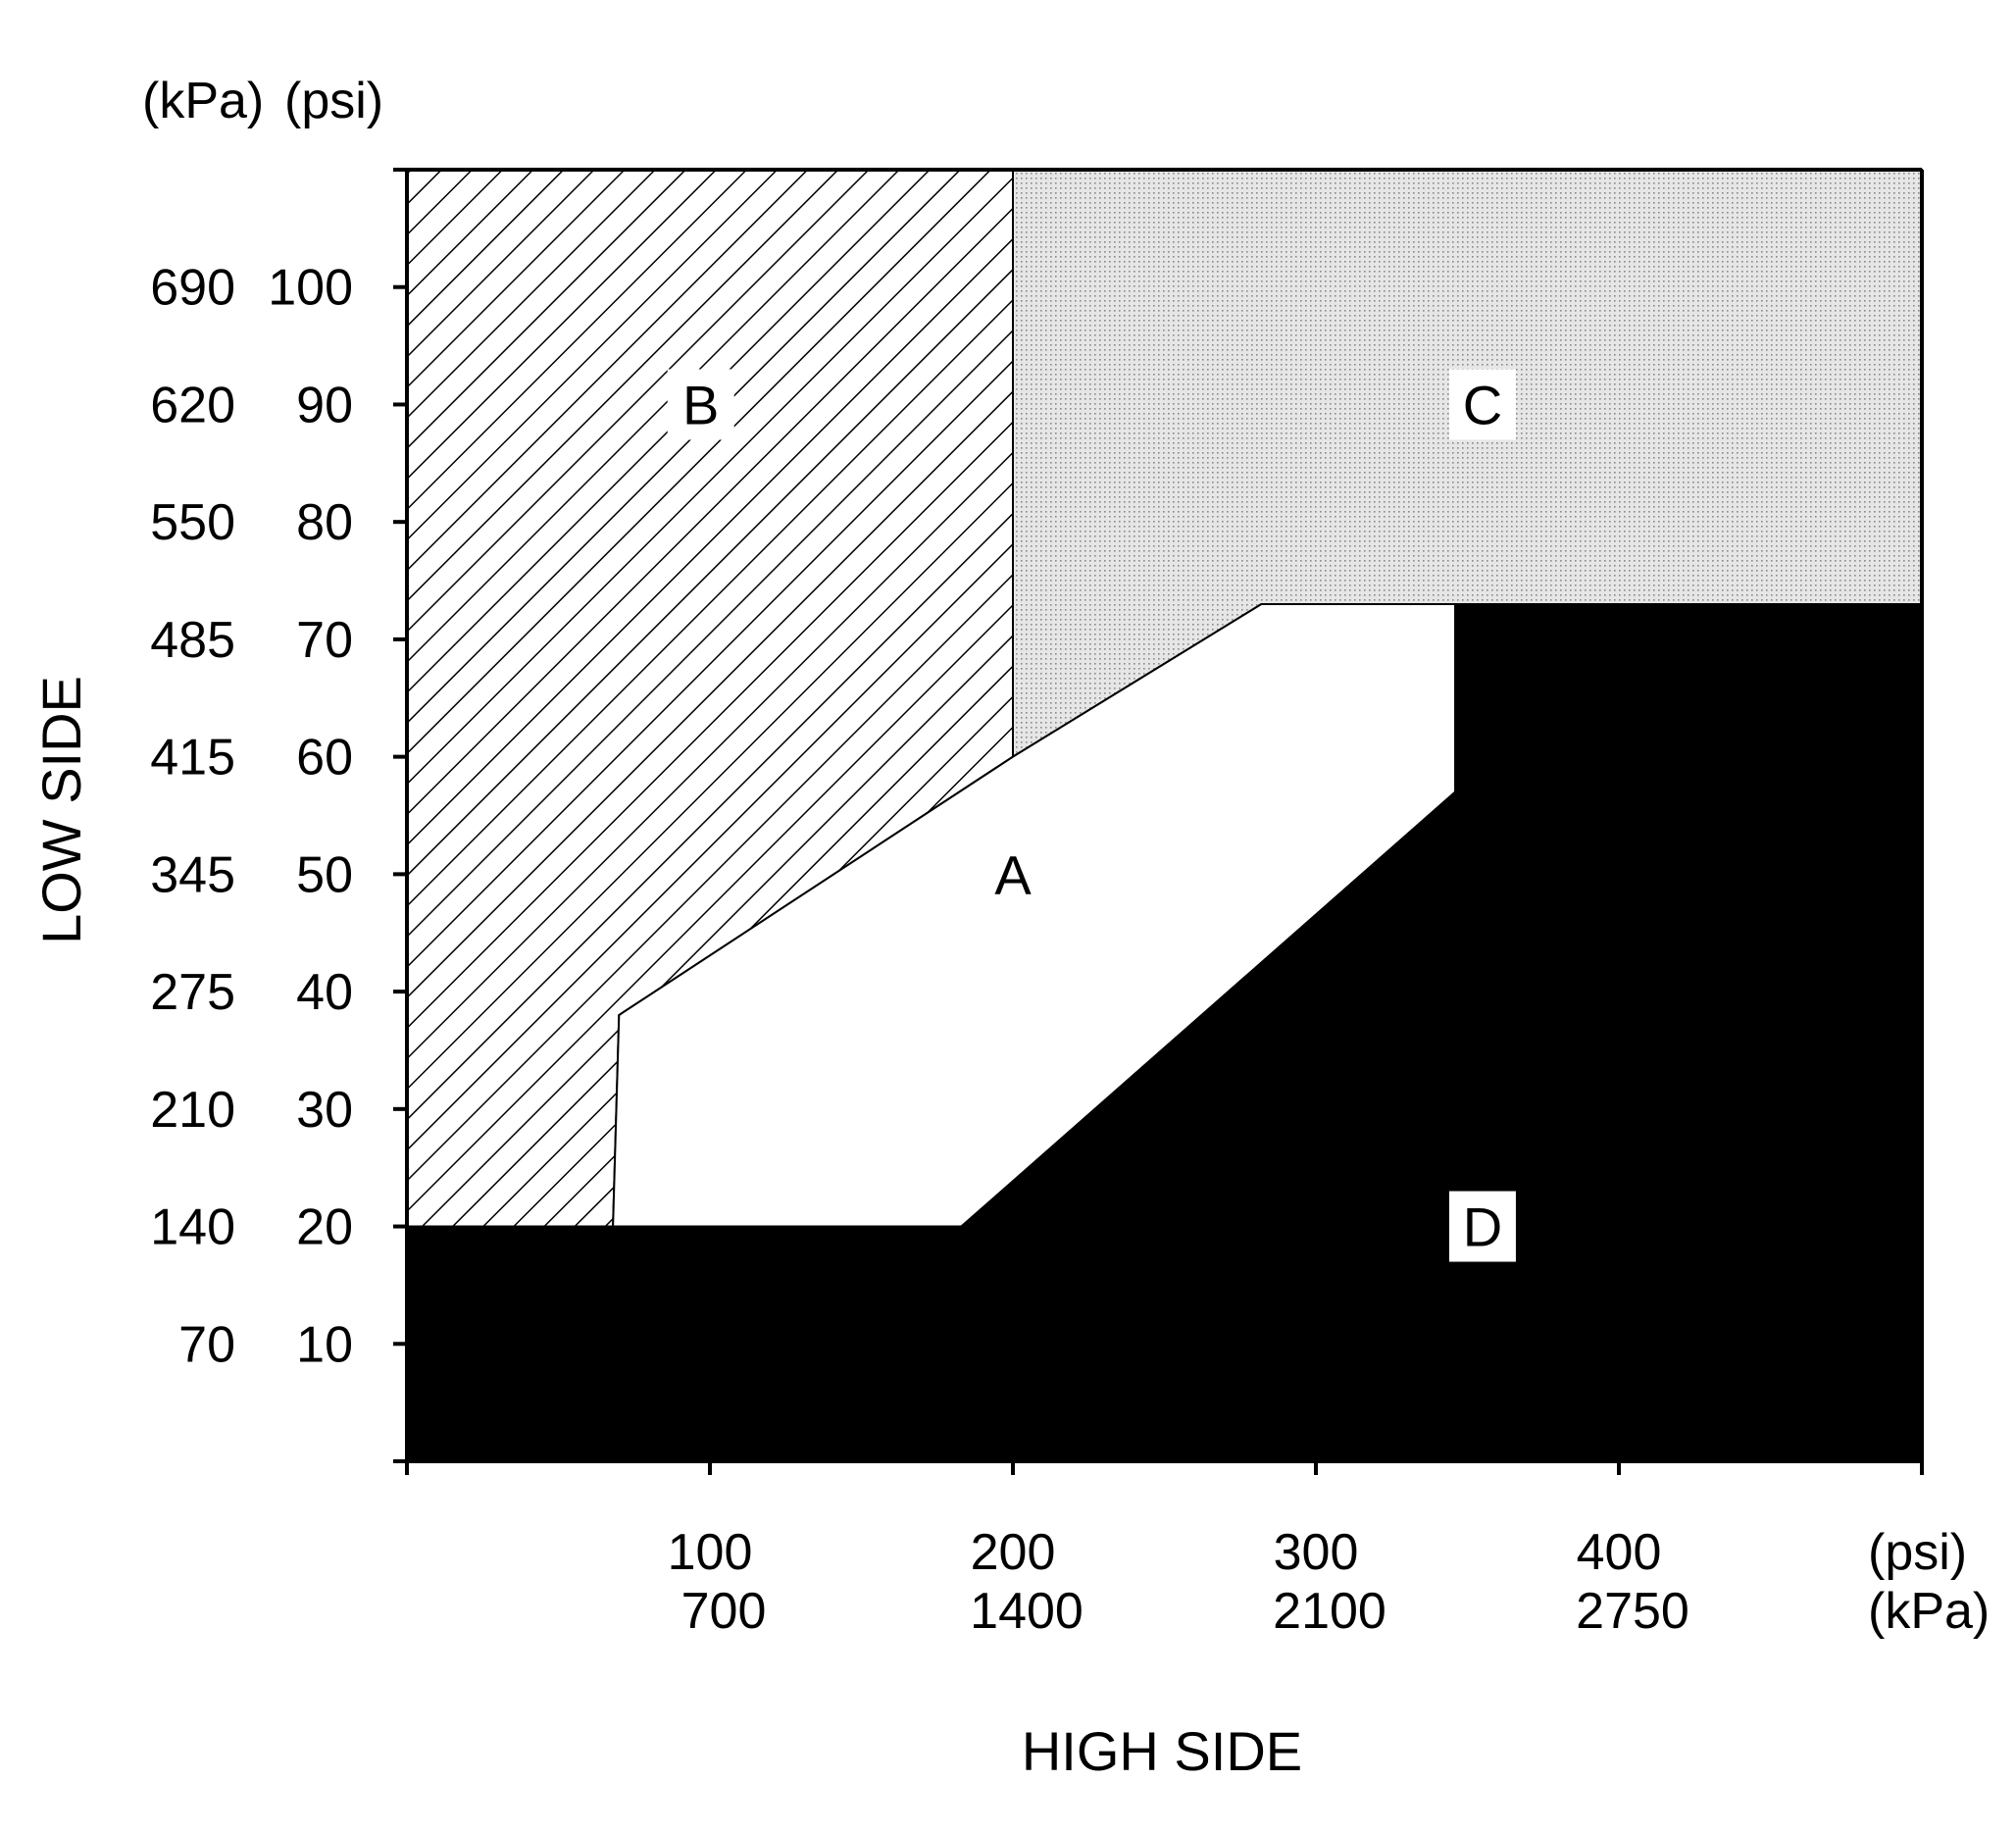 Image resolution: width=2016 pixels, height=1832 pixels. Describe the element at coordinates (203, 101) in the screenshot. I see `y-unit-kpa-header: (kPa)` at that location.